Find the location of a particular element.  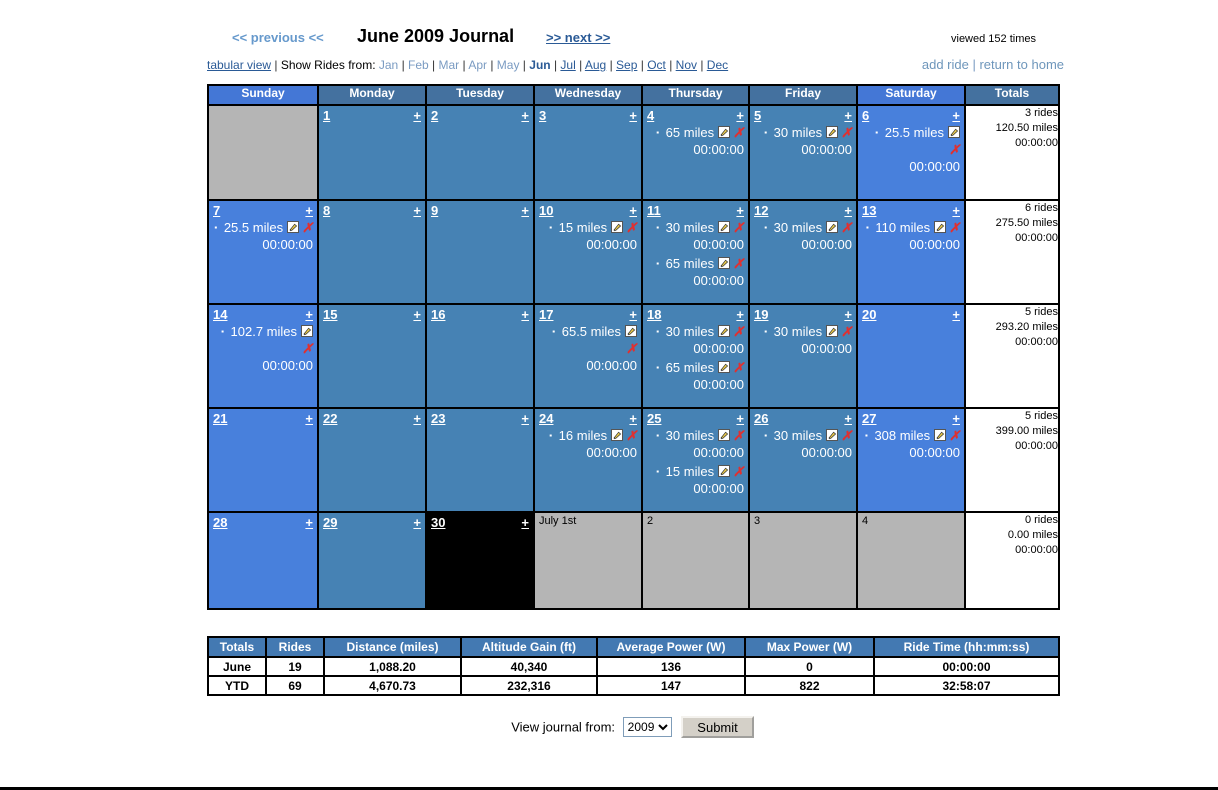

month-link-aug: Aug is located at coordinates (595, 65).